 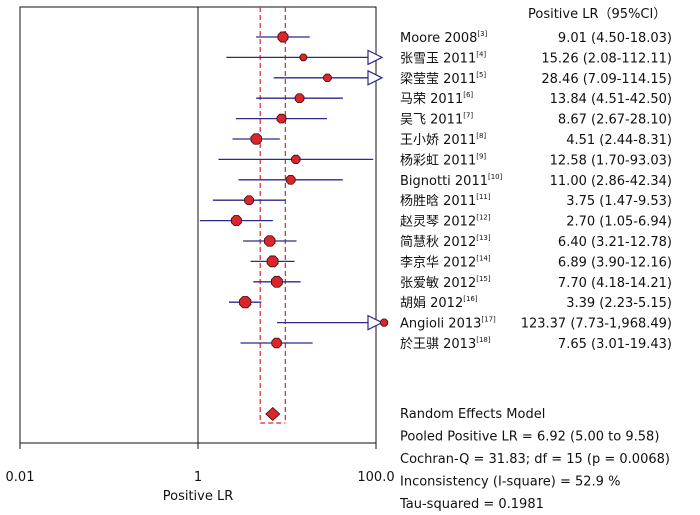 What do you see at coordinates (20, 477) in the screenshot?
I see `x-tick-label: 0.01` at bounding box center [20, 477].